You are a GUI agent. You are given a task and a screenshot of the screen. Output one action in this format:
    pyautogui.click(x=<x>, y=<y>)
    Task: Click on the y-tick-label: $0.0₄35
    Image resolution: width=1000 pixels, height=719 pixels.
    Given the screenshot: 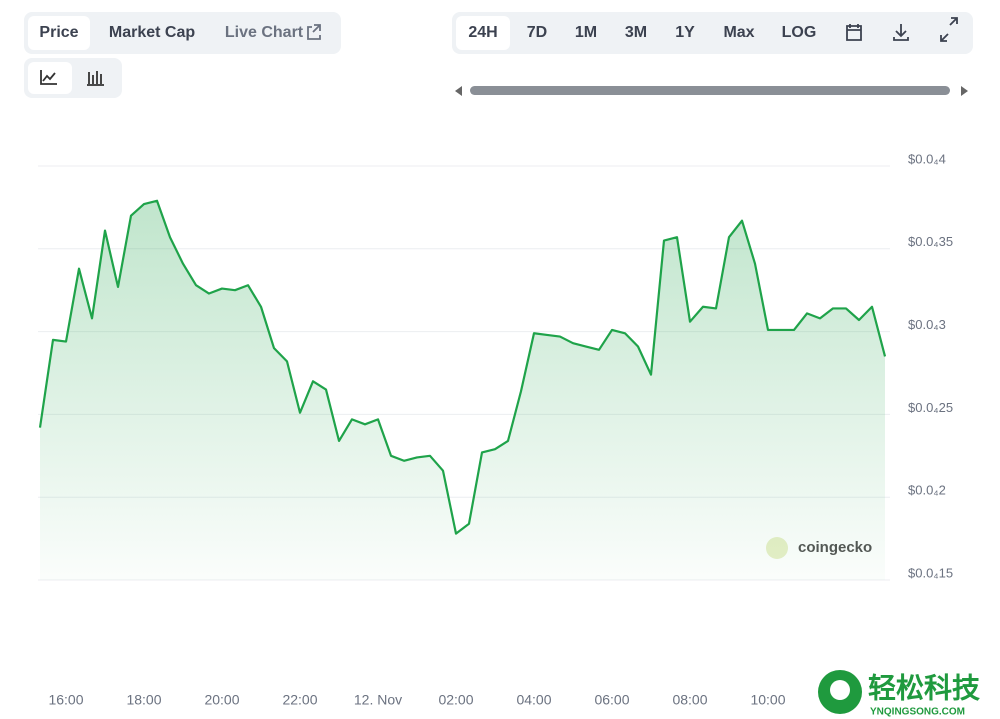 What is the action you would take?
    pyautogui.click(x=930, y=241)
    